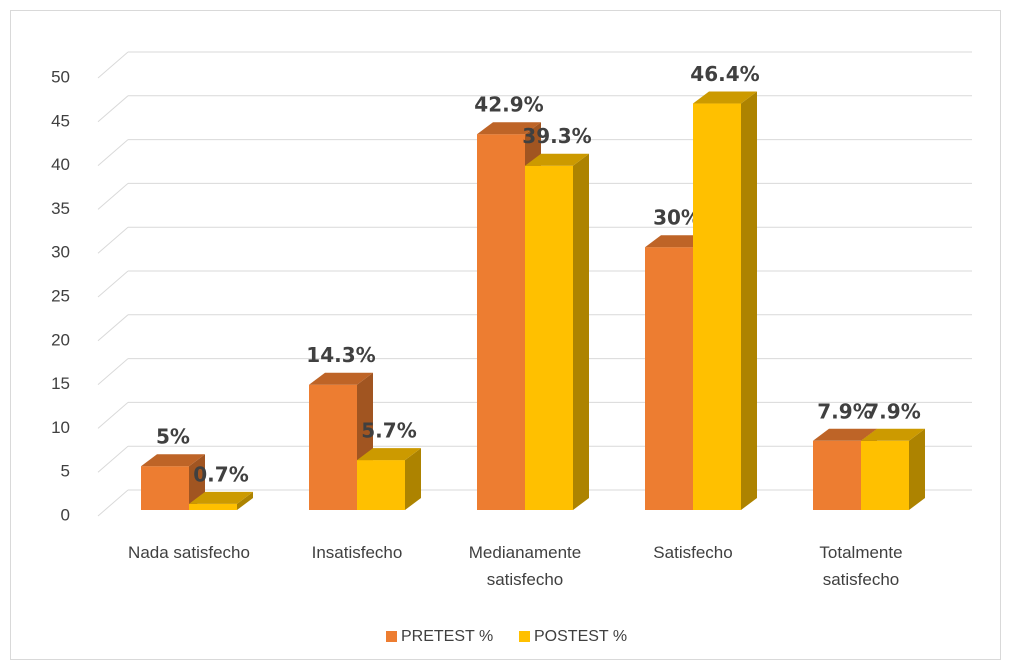 The image size is (1012, 668). I want to click on x-tick-label: Nada satisfecho, so click(189, 552).